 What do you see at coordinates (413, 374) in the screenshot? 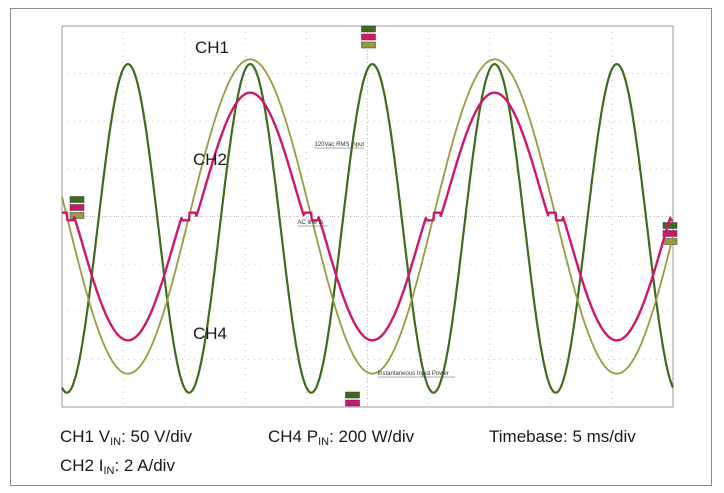
I see `annotation-label: Instantaneous Input Power` at bounding box center [413, 374].